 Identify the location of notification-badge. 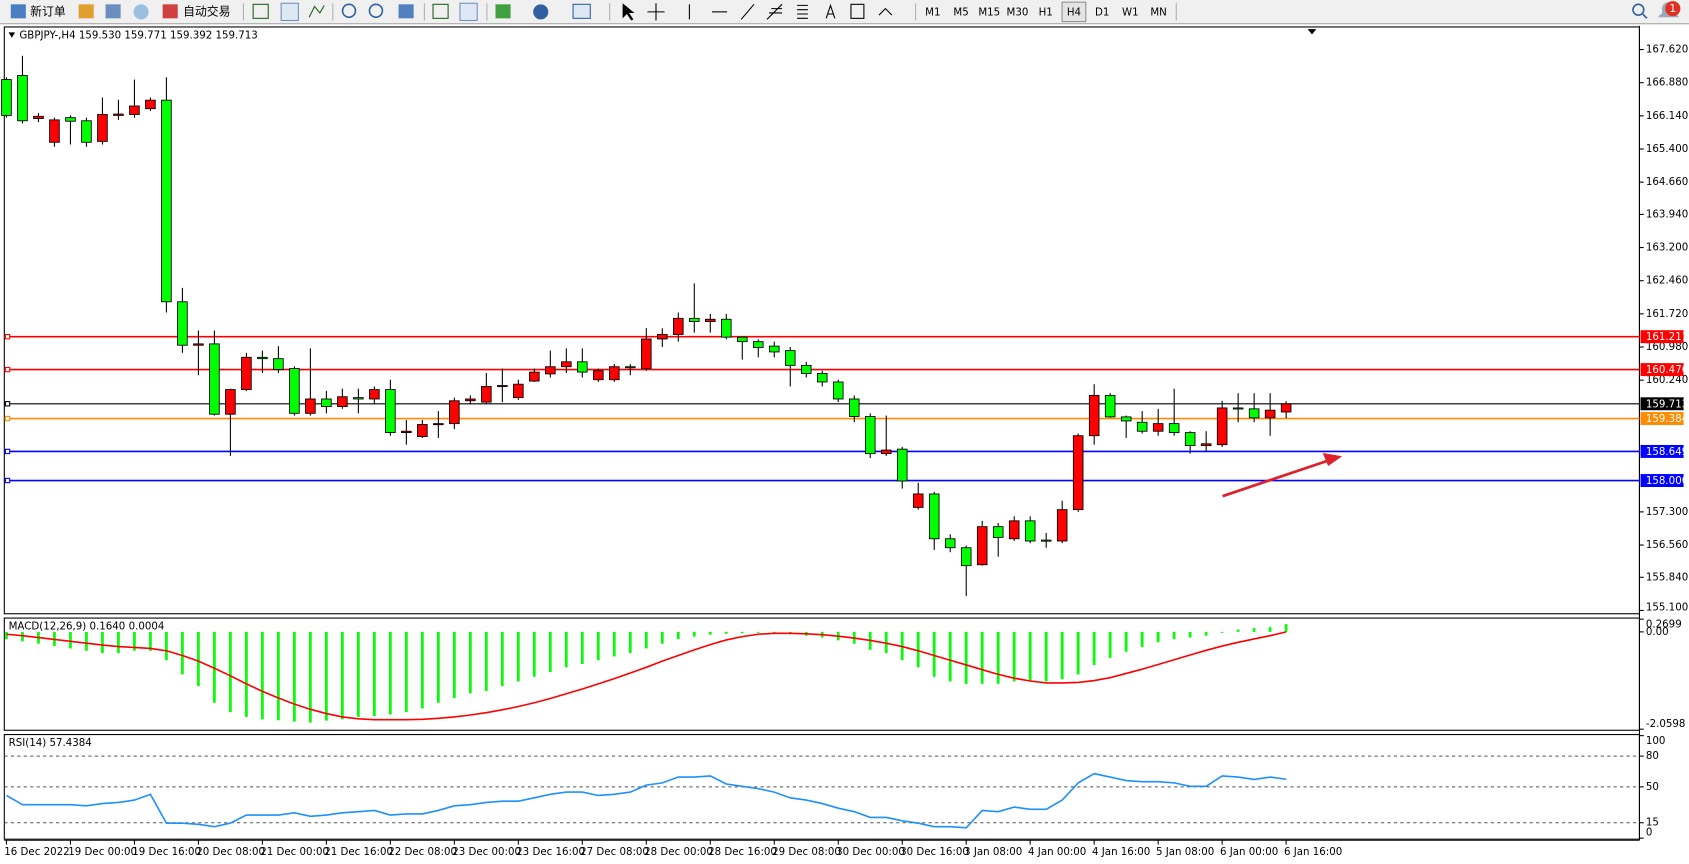
(1673, 9).